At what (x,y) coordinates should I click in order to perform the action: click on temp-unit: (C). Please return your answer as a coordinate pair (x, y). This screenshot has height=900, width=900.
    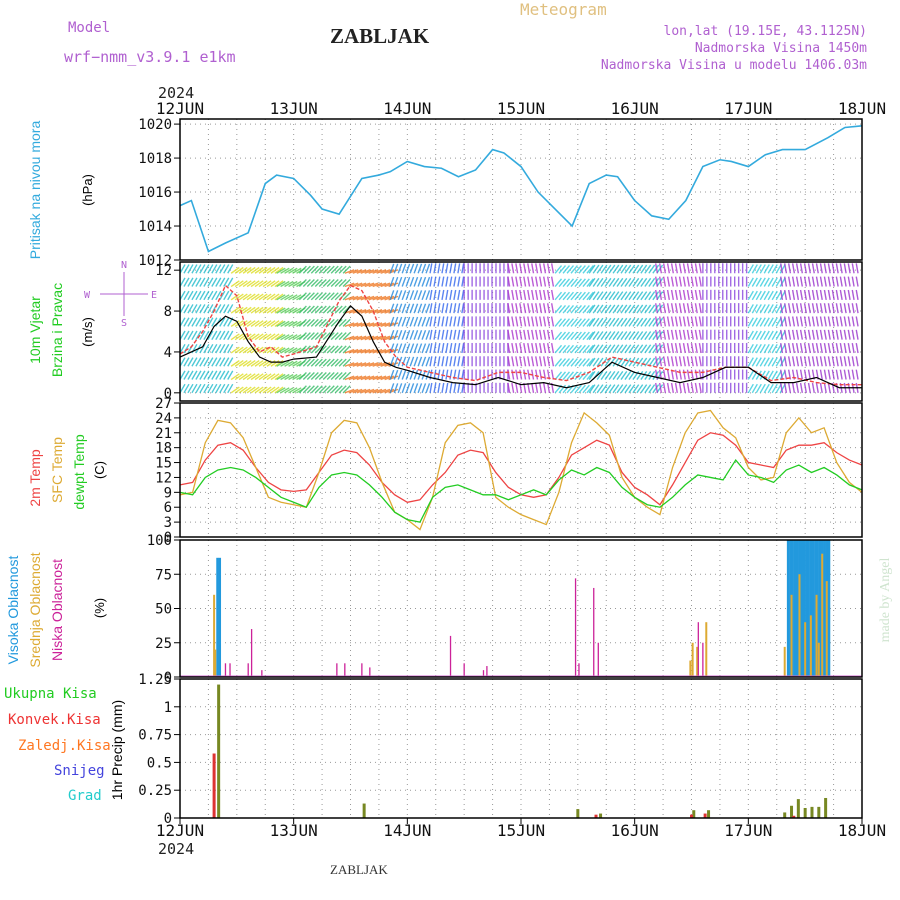
    Looking at the image, I should click on (99, 470).